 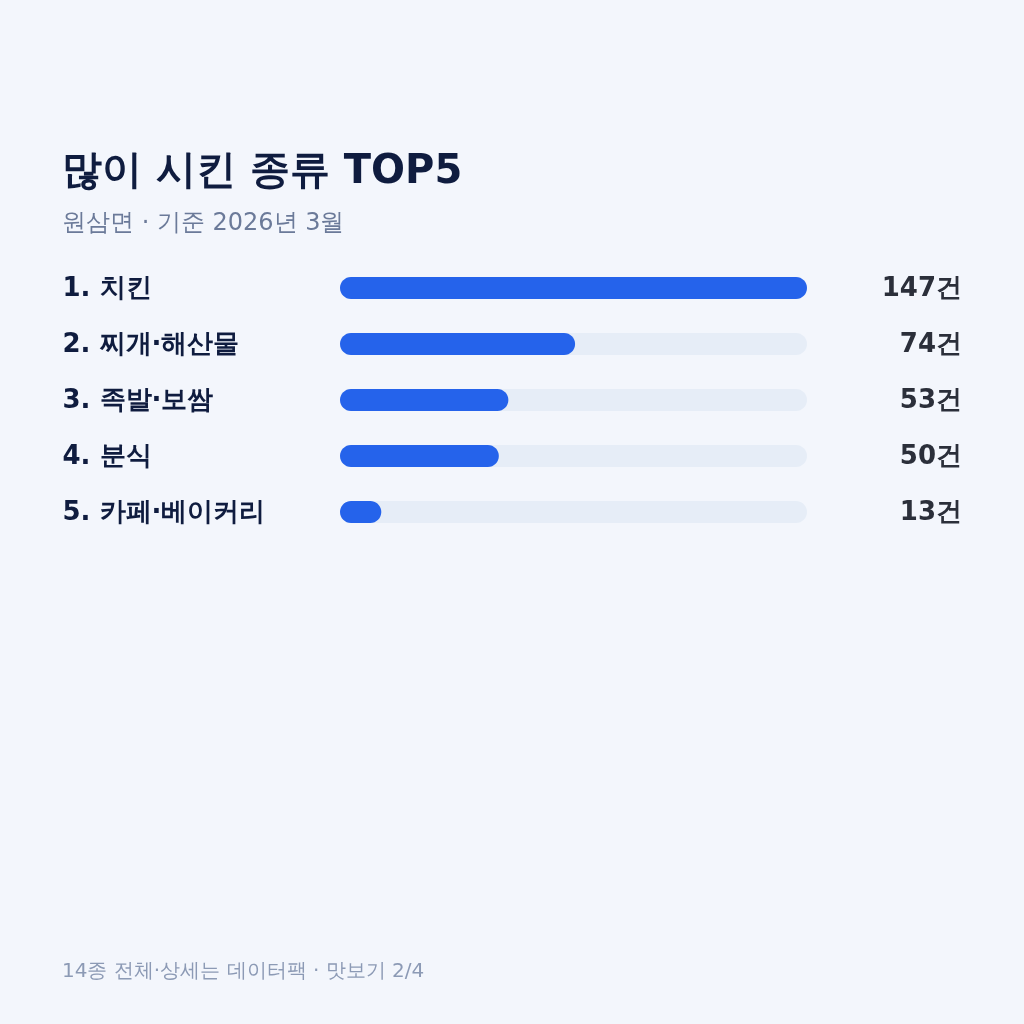 What do you see at coordinates (203, 222) in the screenshot?
I see `chart-subtitle: 원삼면 · 기준 2026년 3월` at bounding box center [203, 222].